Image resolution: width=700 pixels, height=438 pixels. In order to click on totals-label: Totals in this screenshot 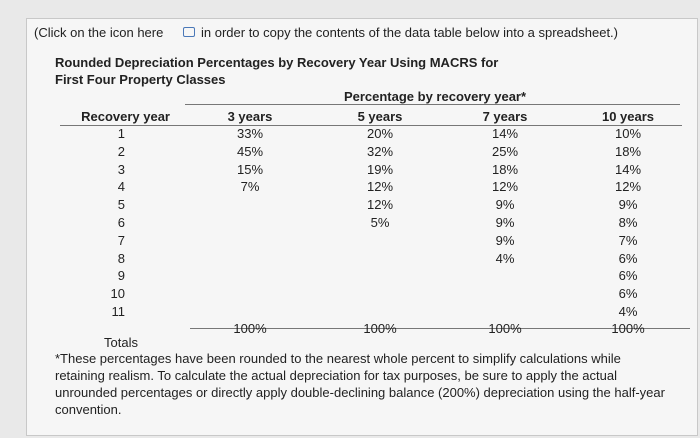, I will do `click(121, 342)`.